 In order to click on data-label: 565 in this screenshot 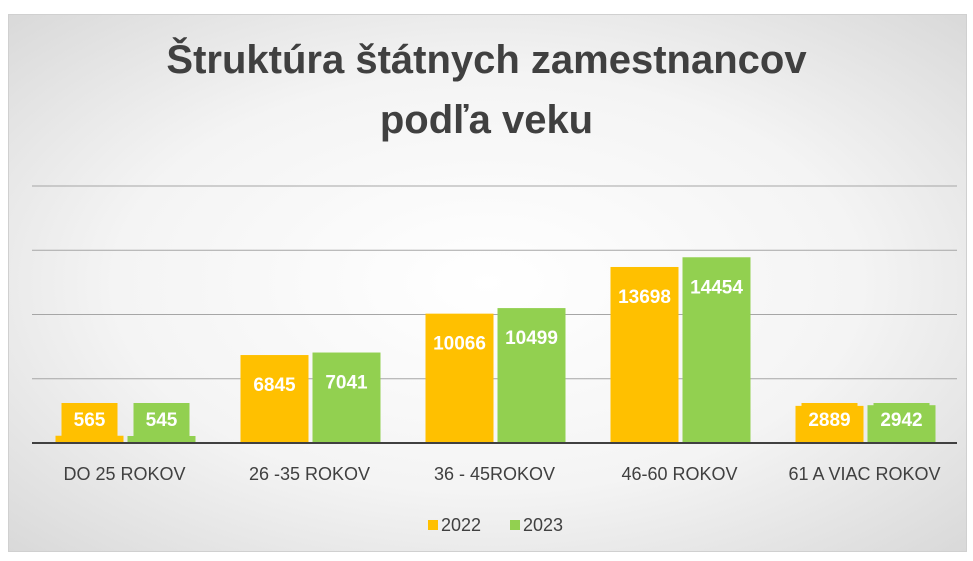, I will do `click(90, 420)`.